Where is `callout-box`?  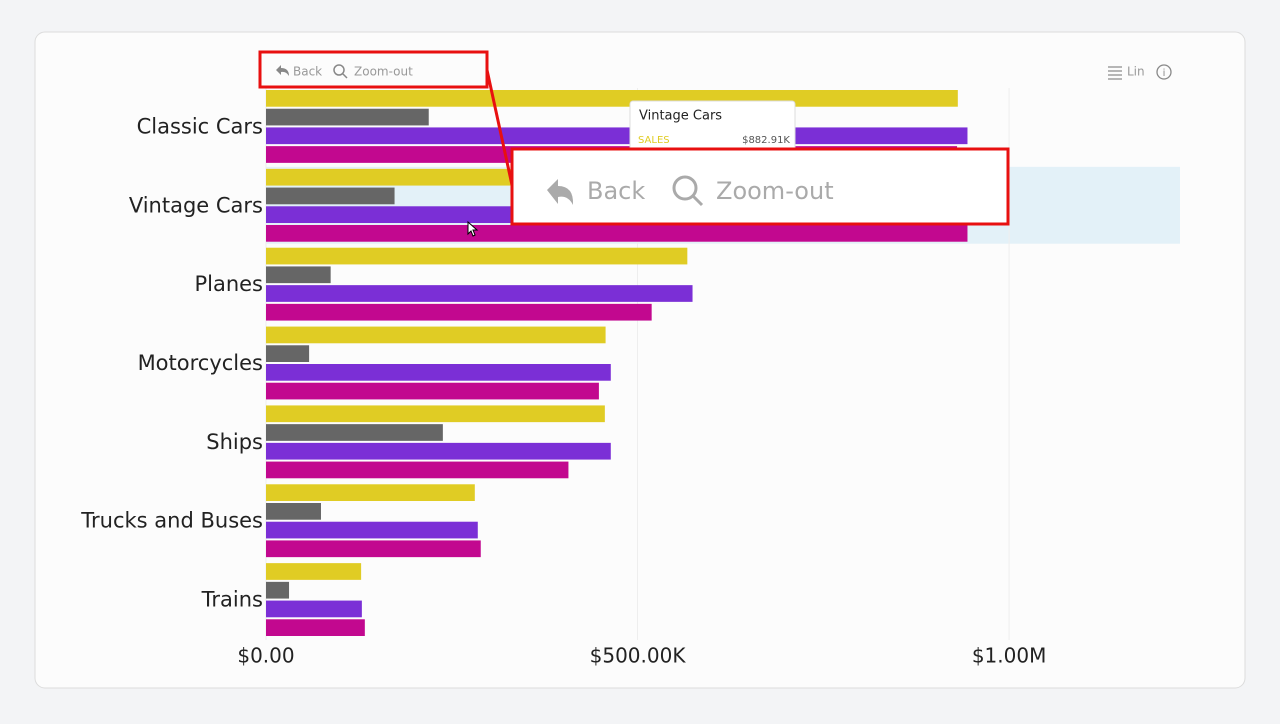 callout-box is located at coordinates (760, 186).